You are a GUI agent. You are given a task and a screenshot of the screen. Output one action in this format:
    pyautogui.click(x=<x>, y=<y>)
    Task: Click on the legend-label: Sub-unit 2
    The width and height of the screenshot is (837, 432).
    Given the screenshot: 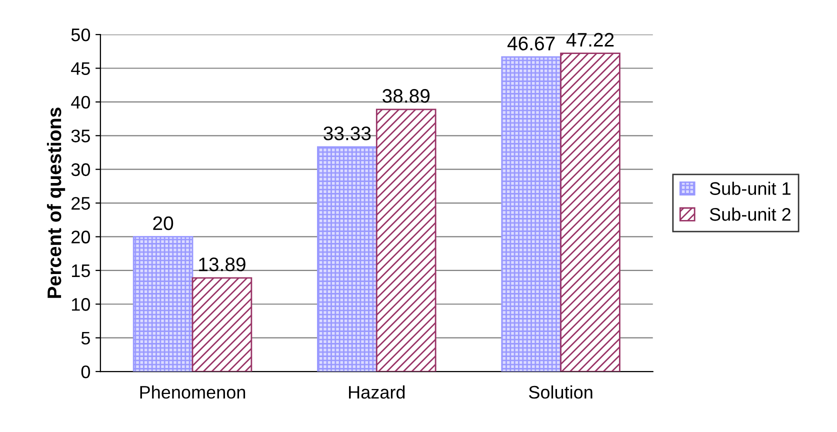 What is the action you would take?
    pyautogui.click(x=750, y=214)
    